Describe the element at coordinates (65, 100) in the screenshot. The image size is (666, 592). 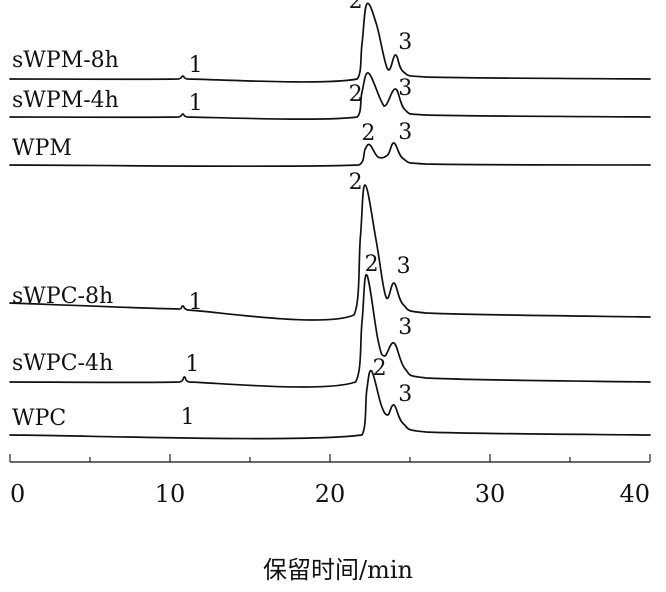
I see `series-label: sWPM-4h` at that location.